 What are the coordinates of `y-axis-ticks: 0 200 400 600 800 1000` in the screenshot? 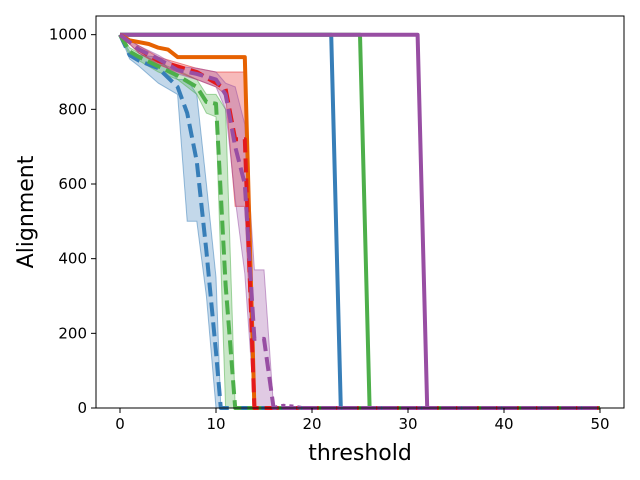 It's located at (72, 221).